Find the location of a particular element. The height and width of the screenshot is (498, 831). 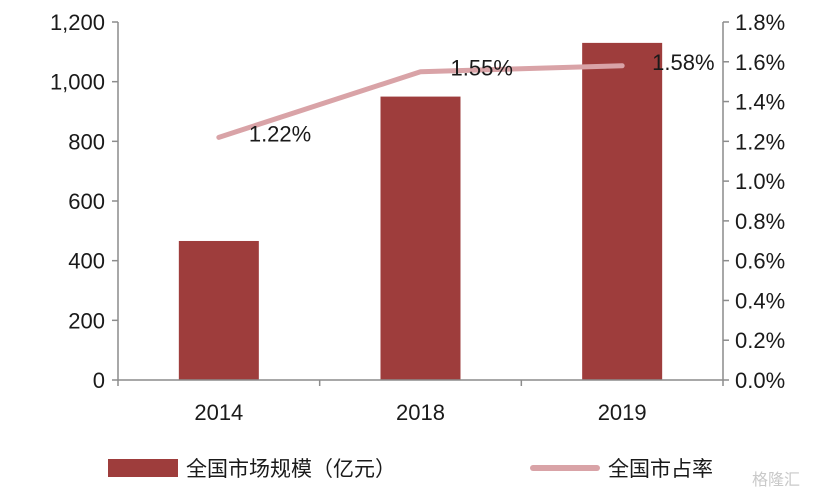

legend-bar-entry: 全国市场规模（亿元） is located at coordinates (252, 468).